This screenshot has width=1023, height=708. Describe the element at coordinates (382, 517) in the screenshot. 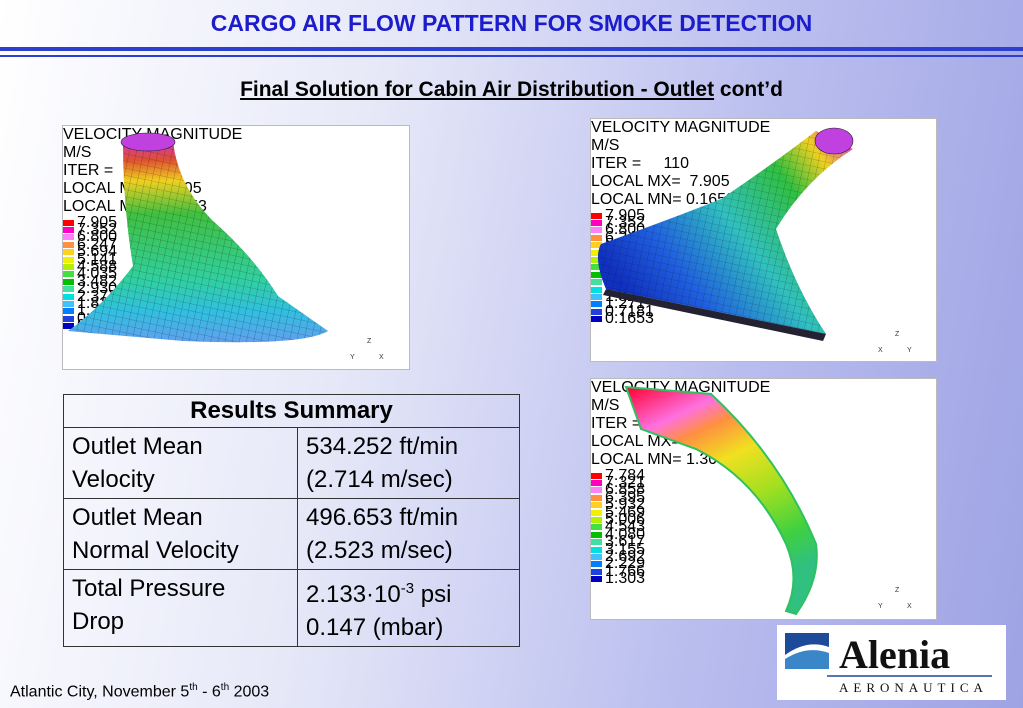

I see `cell-text: 496.653 ft/min` at that location.